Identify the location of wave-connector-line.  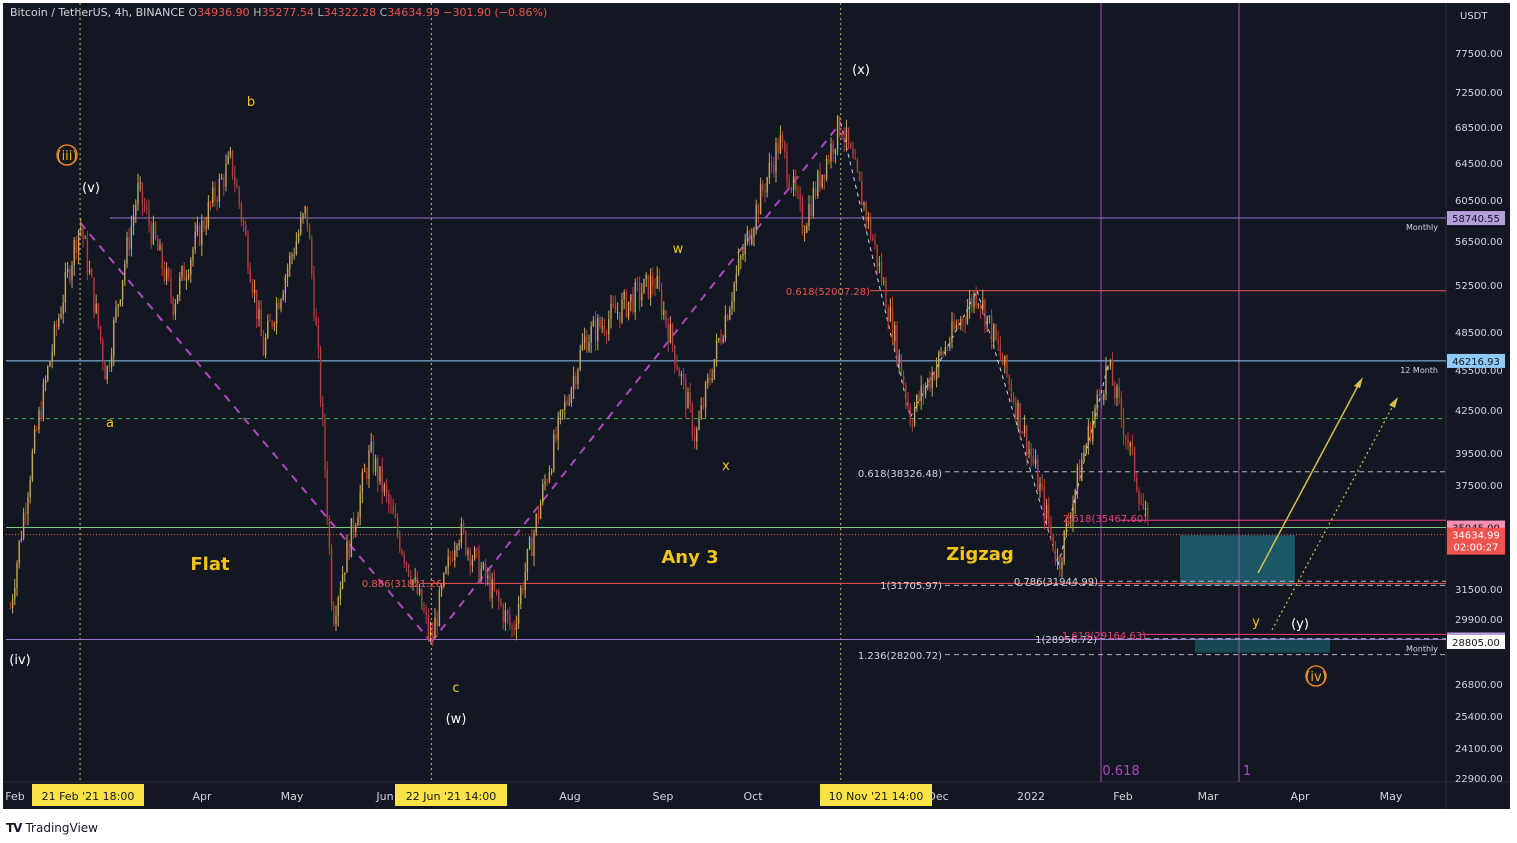
(875, 270).